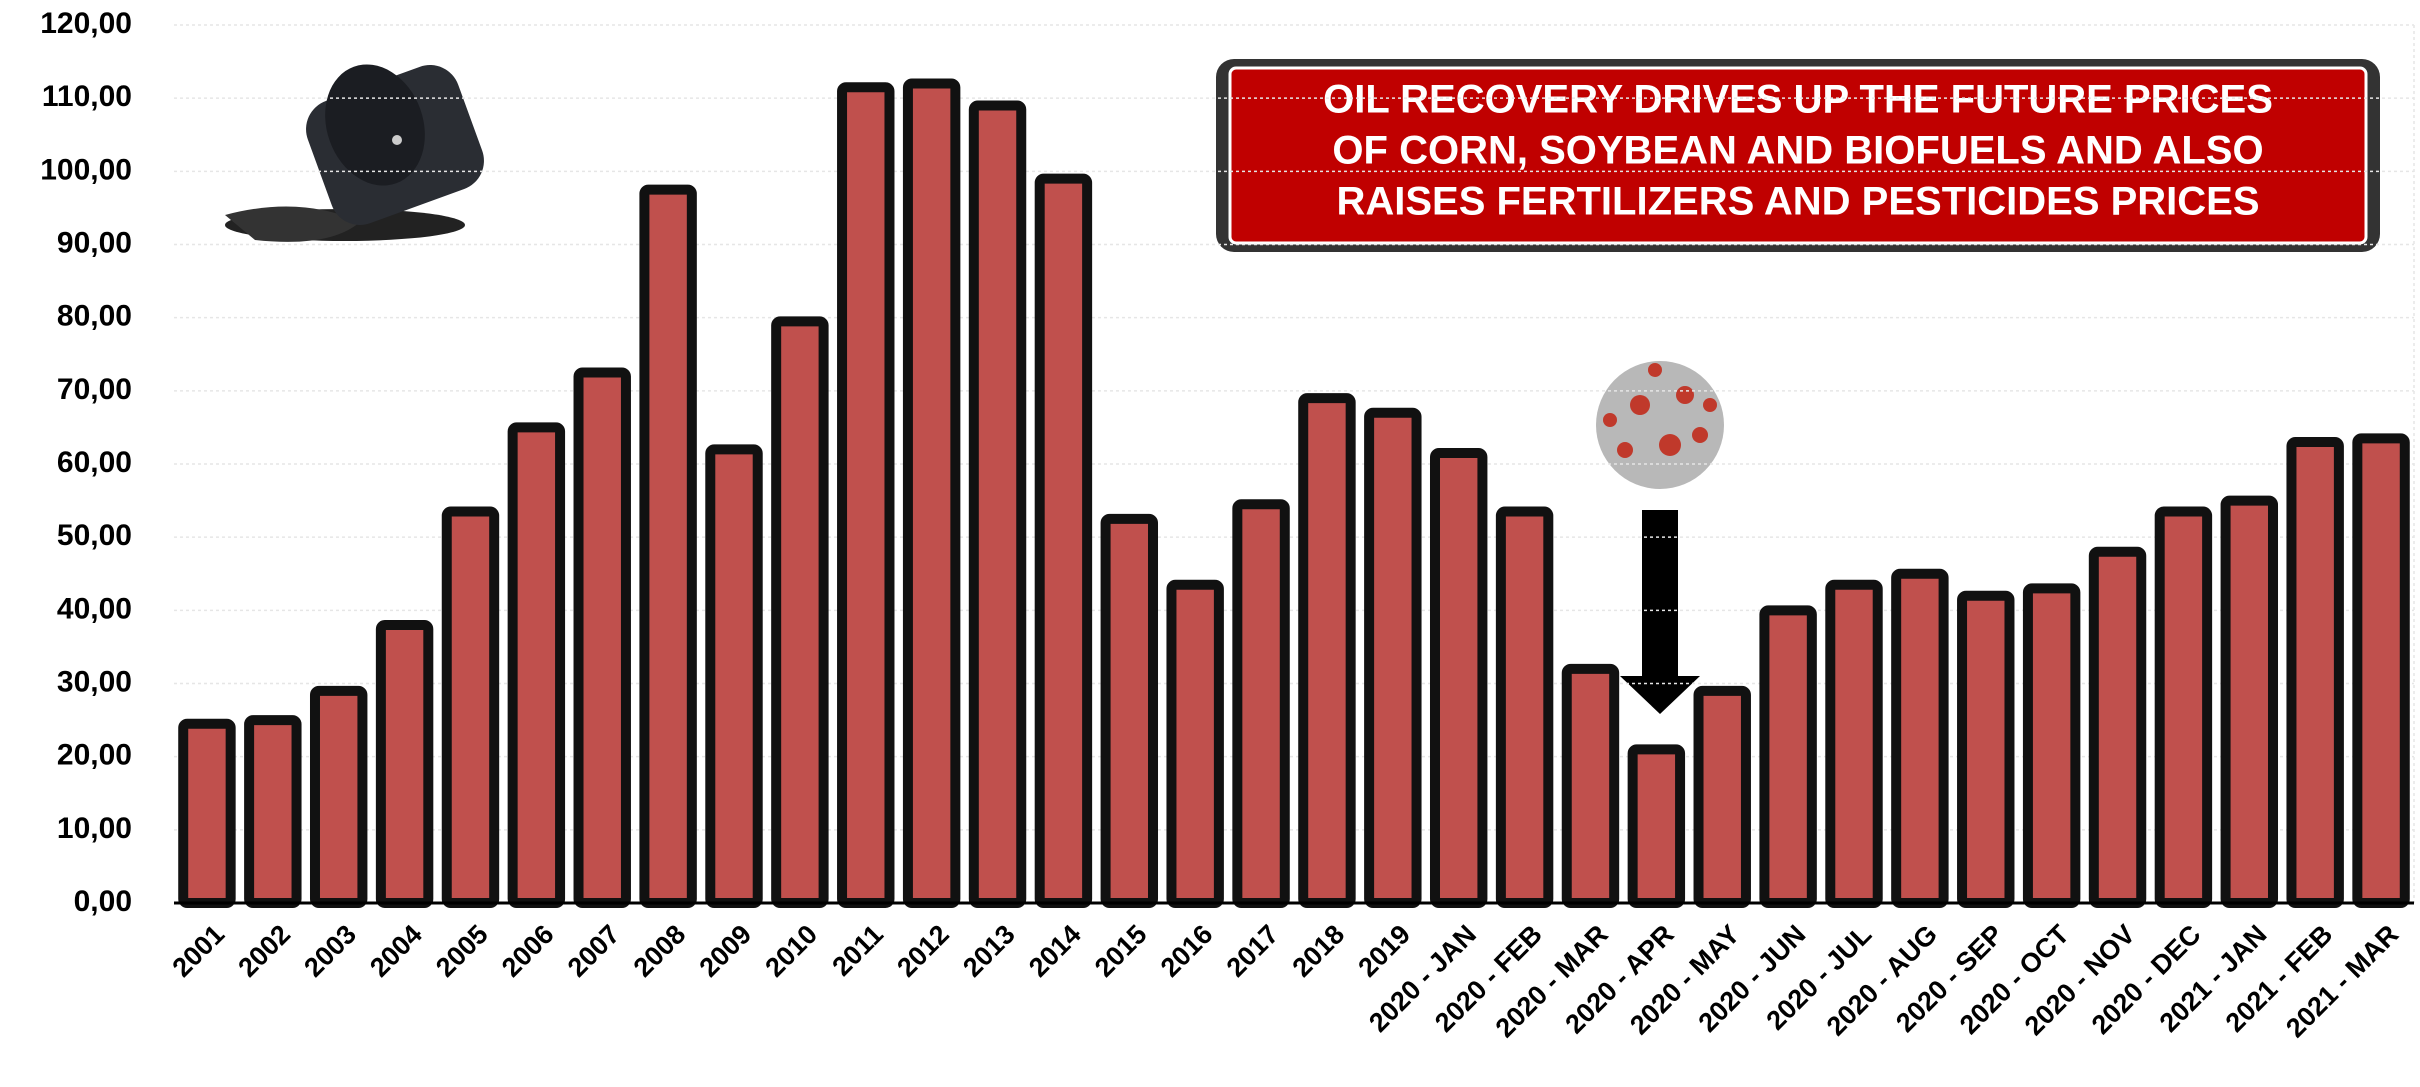 The image size is (2420, 1087). I want to click on annotation-line: OIL RECOVERY DRIVES UP THE FUTURE PRICES, so click(1798, 100).